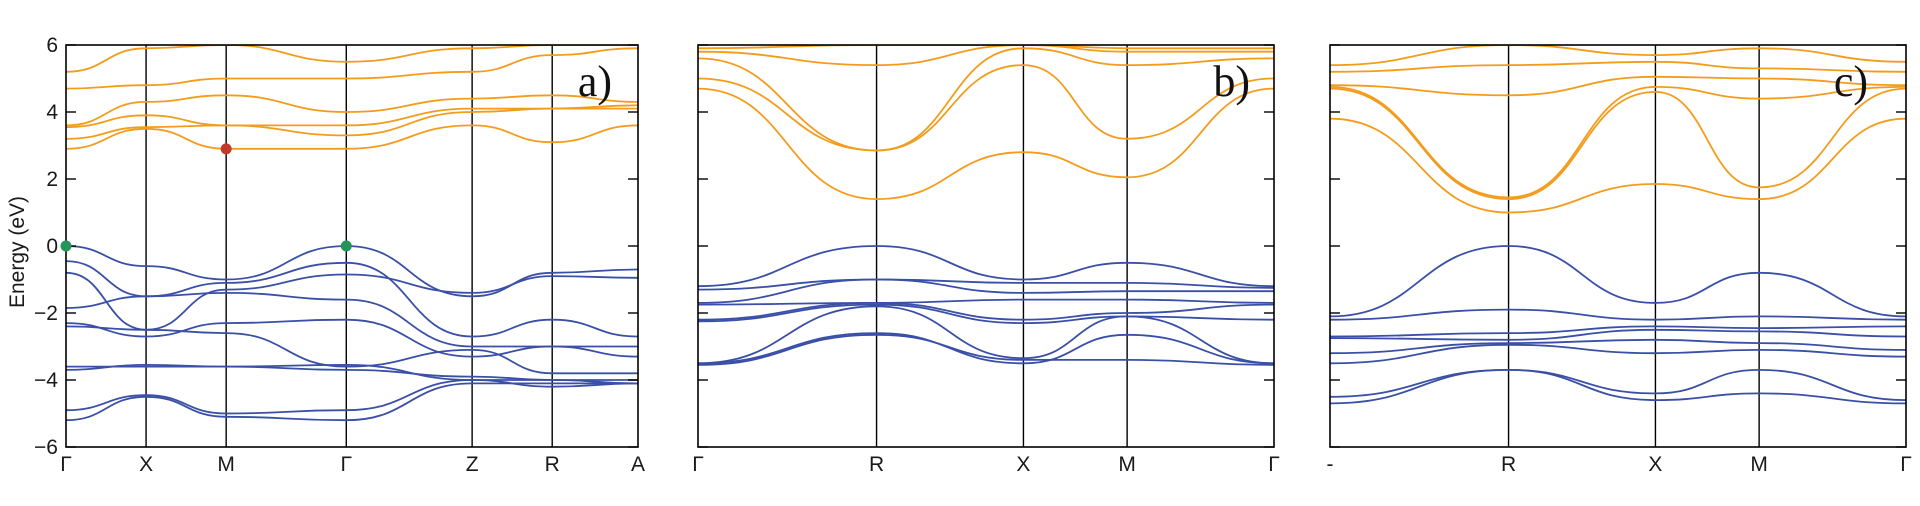 This screenshot has width=1920, height=506. Describe the element at coordinates (17, 252) in the screenshot. I see `y-axis-label: Energy (eV)` at that location.